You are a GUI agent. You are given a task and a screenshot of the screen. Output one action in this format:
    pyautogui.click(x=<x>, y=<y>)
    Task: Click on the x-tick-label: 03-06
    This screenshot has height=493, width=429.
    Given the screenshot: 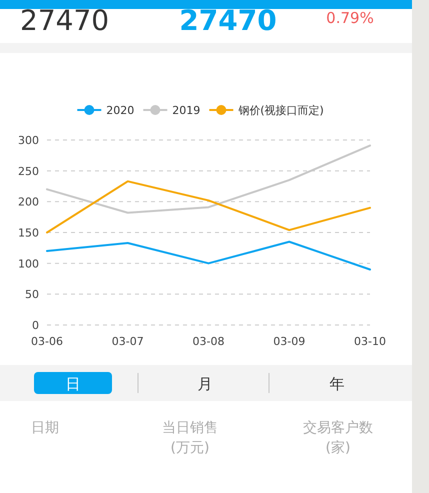 What is the action you would take?
    pyautogui.click(x=47, y=341)
    